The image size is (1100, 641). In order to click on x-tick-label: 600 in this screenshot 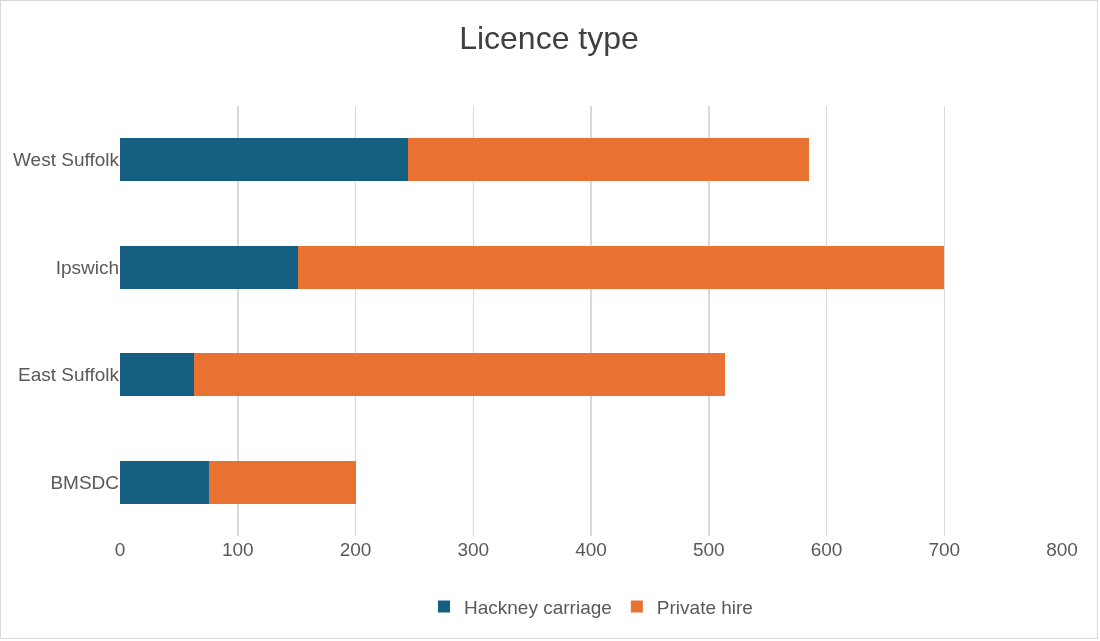, I will do `click(826, 549)`.